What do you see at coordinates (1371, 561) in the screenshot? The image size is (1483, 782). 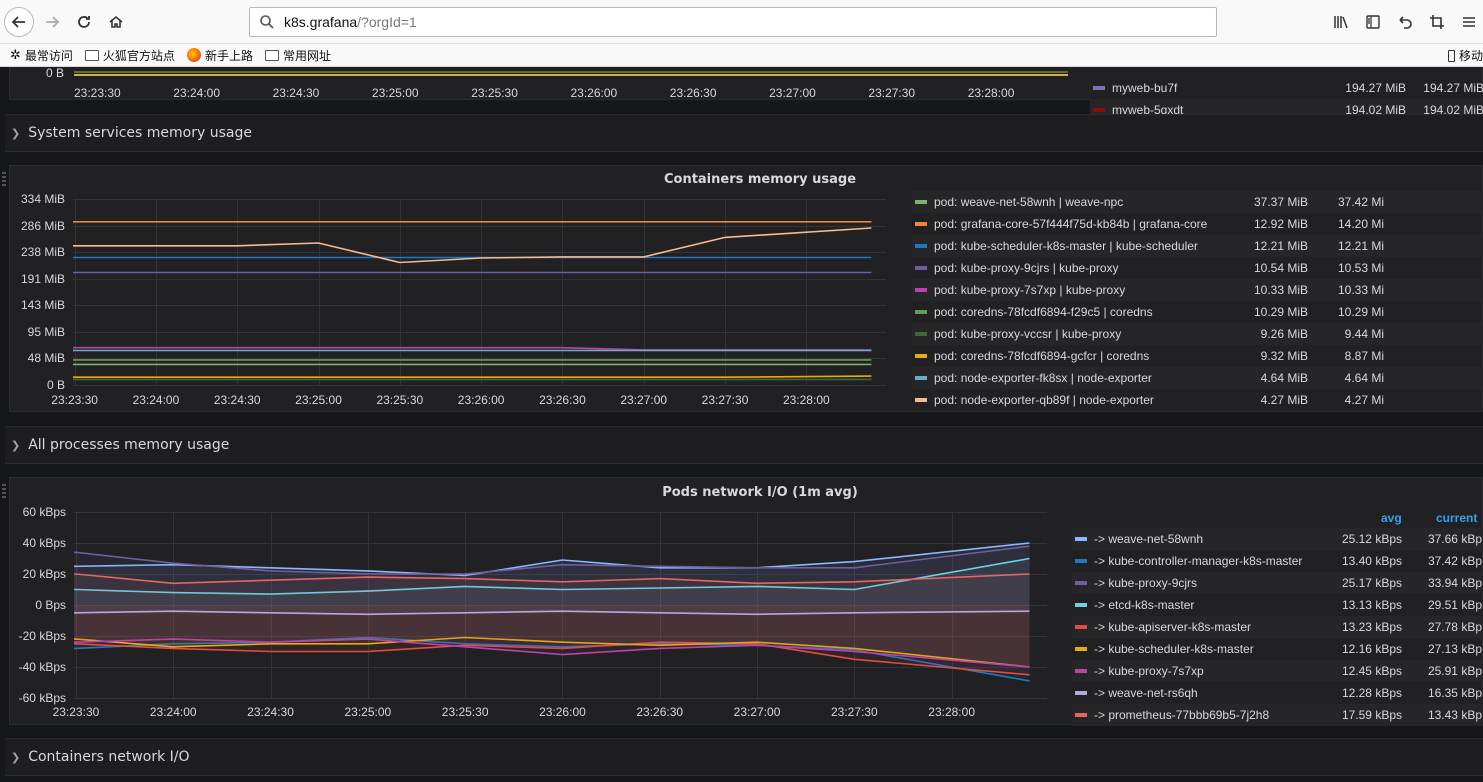 I see `legend-value-avg: 13.40 kBps` at bounding box center [1371, 561].